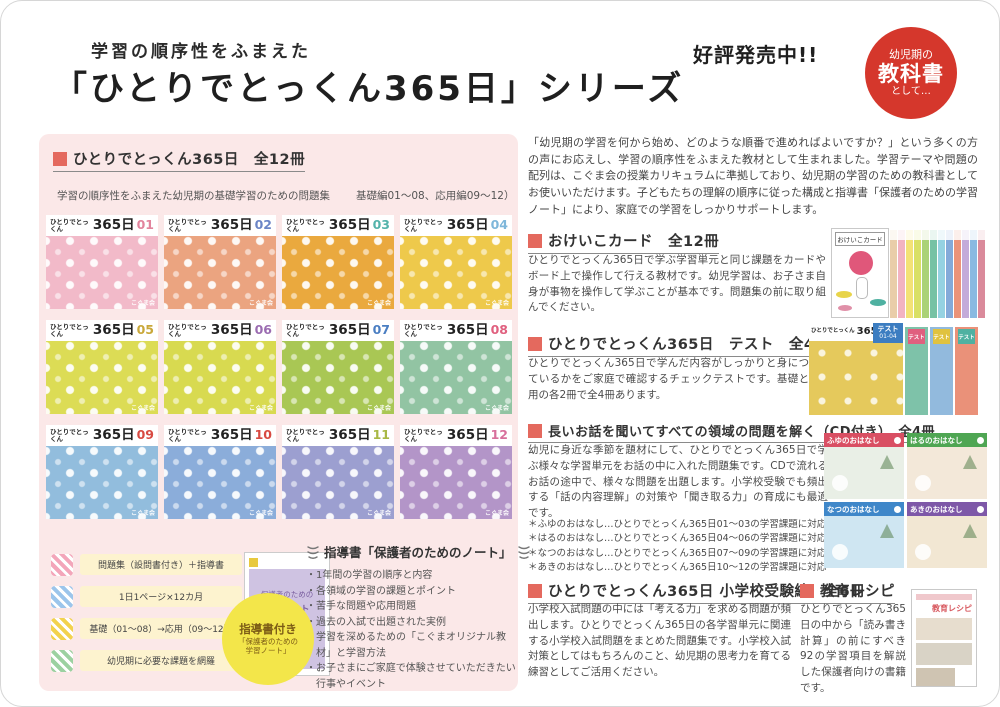 Image resolution: width=1000 pixels, height=707 pixels. What do you see at coordinates (179, 160) in the screenshot?
I see `series-heading: ひとりでとっくん365日 全12冊` at bounding box center [179, 160].